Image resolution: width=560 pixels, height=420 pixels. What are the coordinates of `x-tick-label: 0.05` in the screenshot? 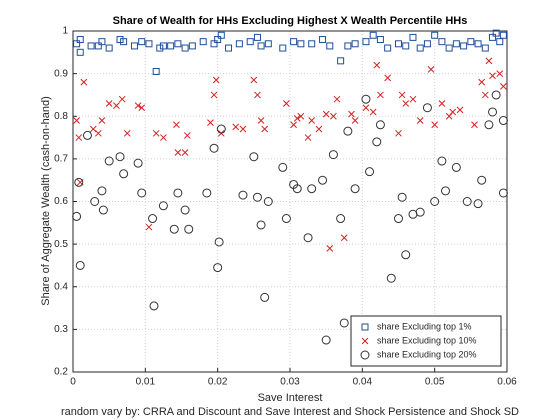 It's located at (435, 382).